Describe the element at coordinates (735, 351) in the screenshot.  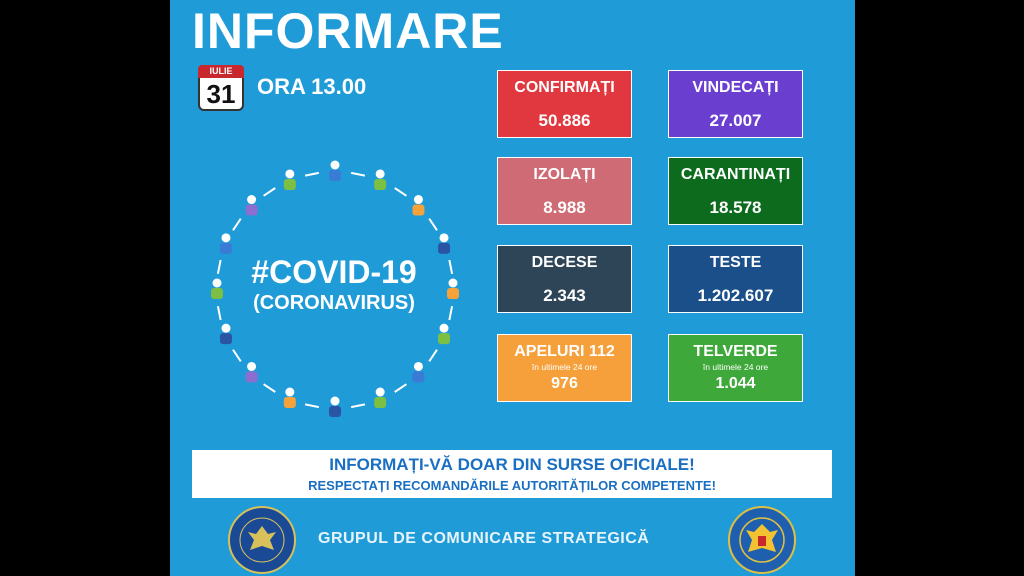
I see `stat-label: TELVERDE` at that location.